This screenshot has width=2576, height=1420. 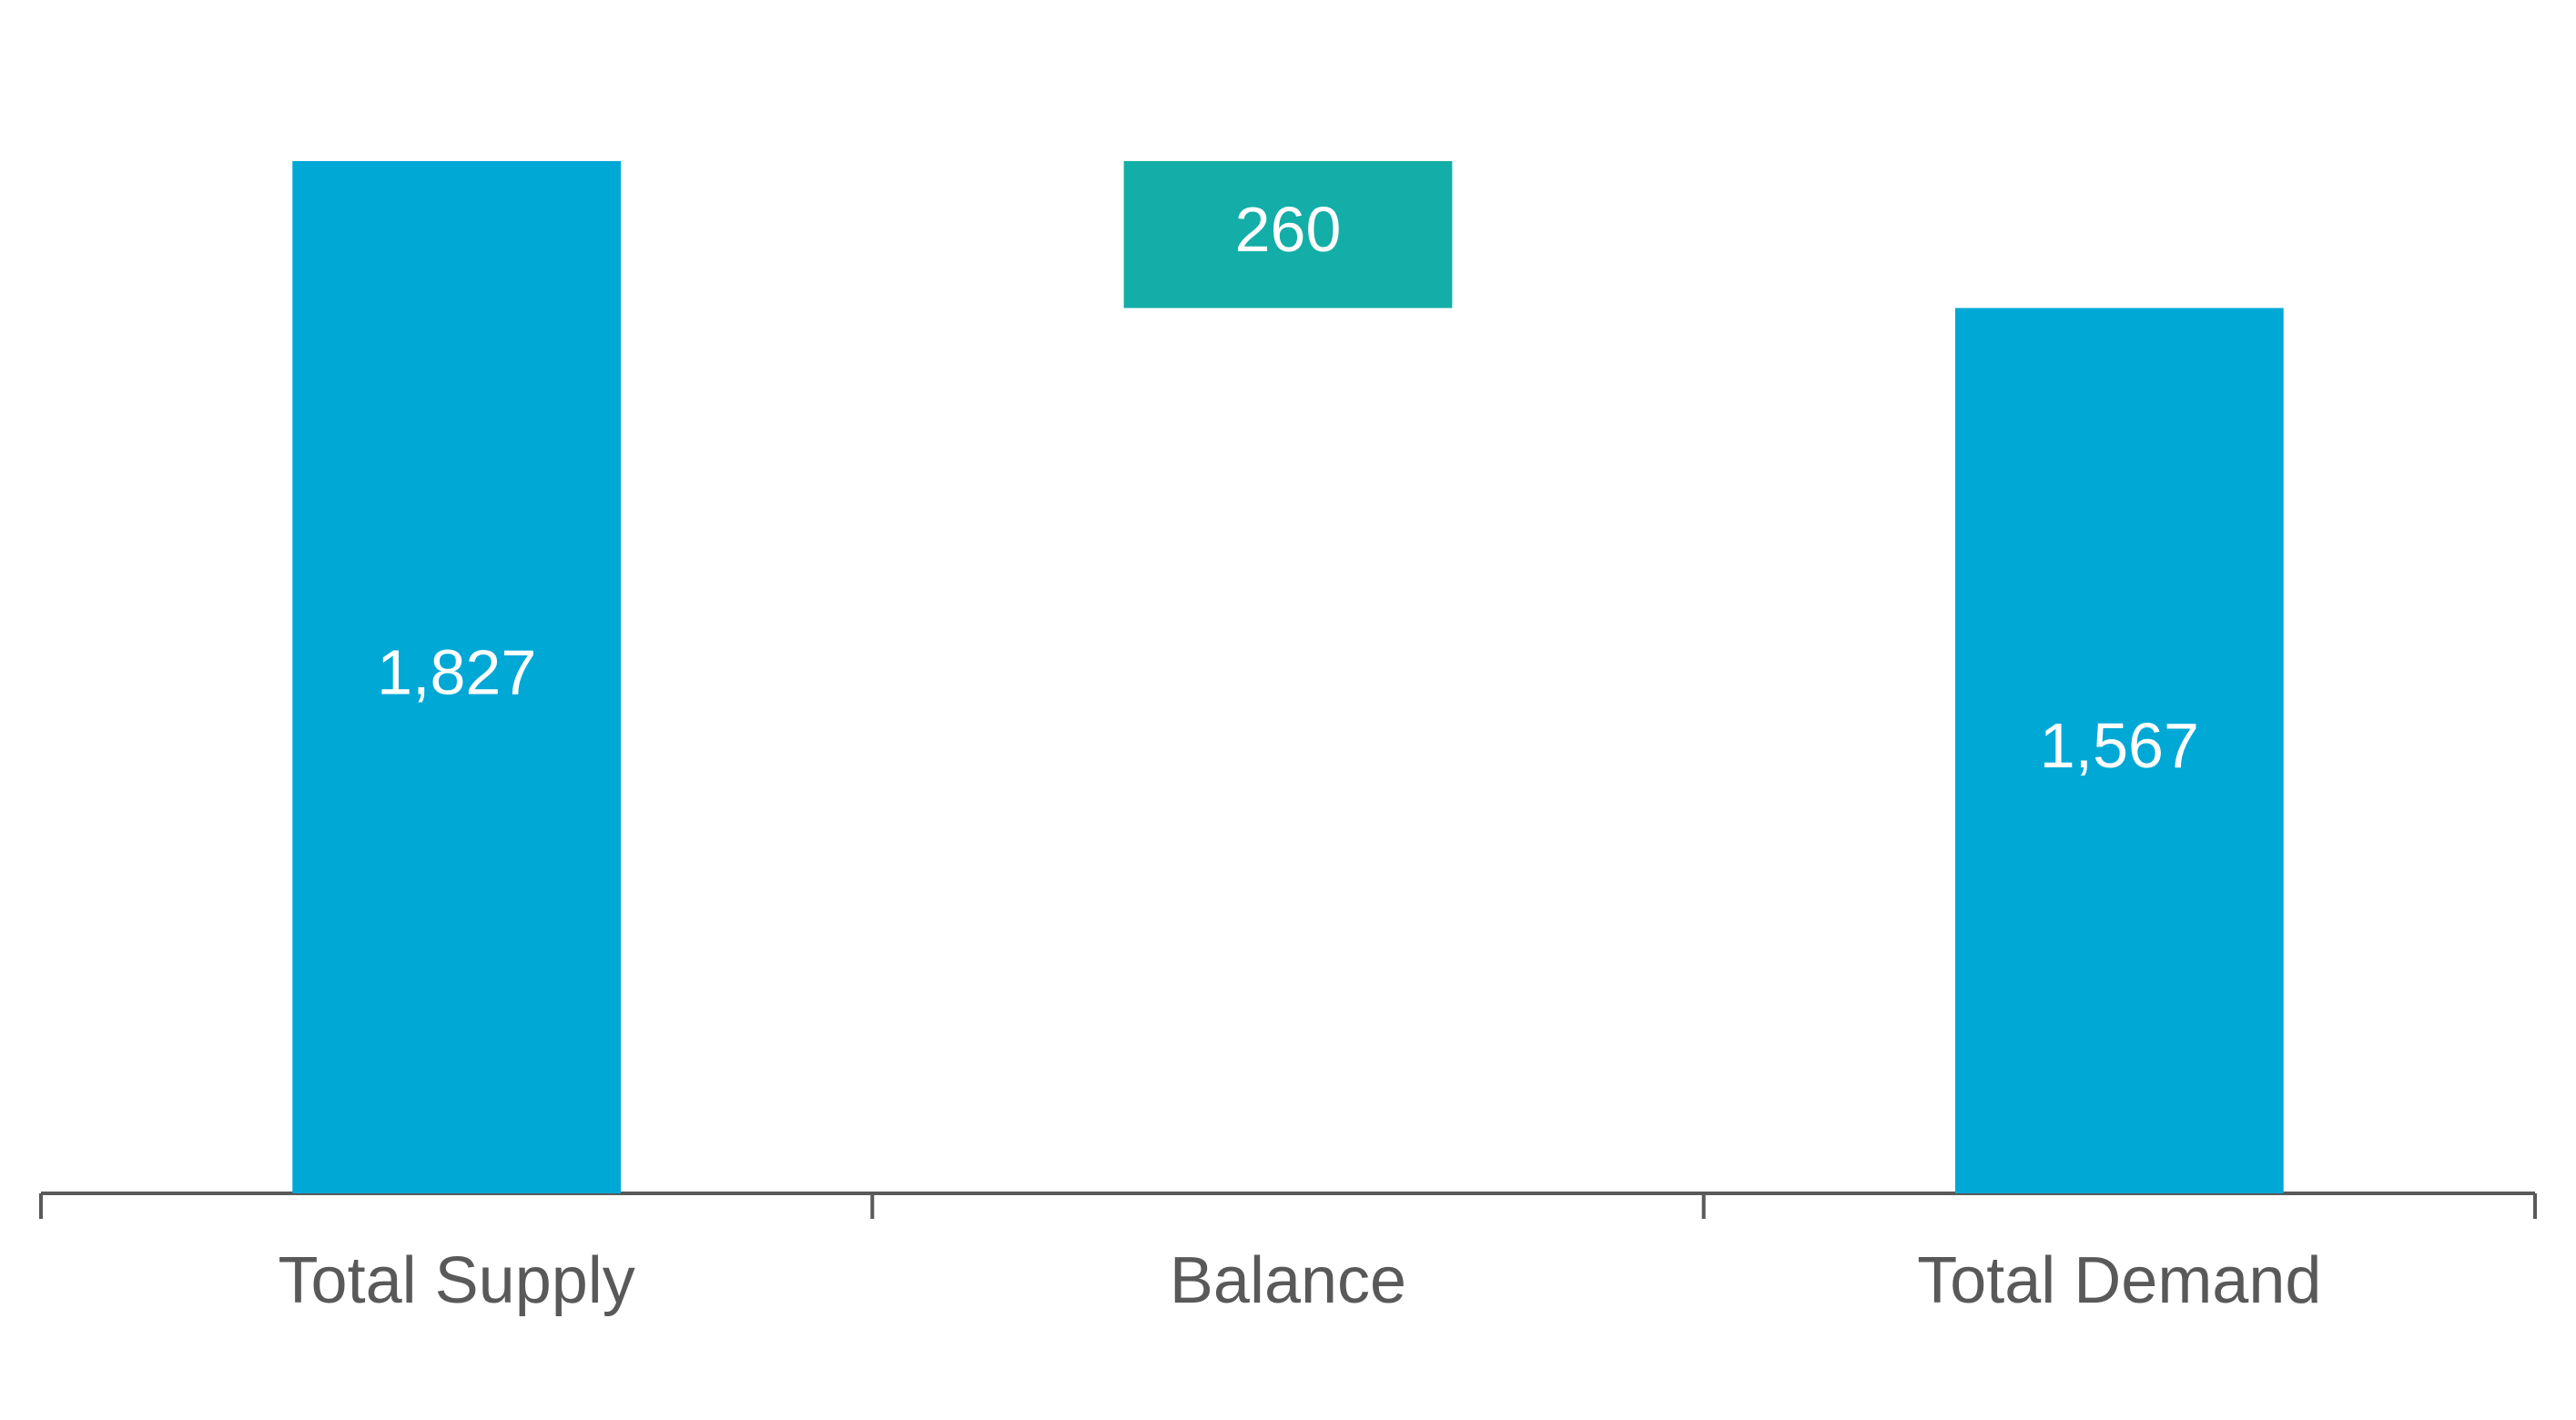 I want to click on value-label: 1,827, so click(x=456, y=672).